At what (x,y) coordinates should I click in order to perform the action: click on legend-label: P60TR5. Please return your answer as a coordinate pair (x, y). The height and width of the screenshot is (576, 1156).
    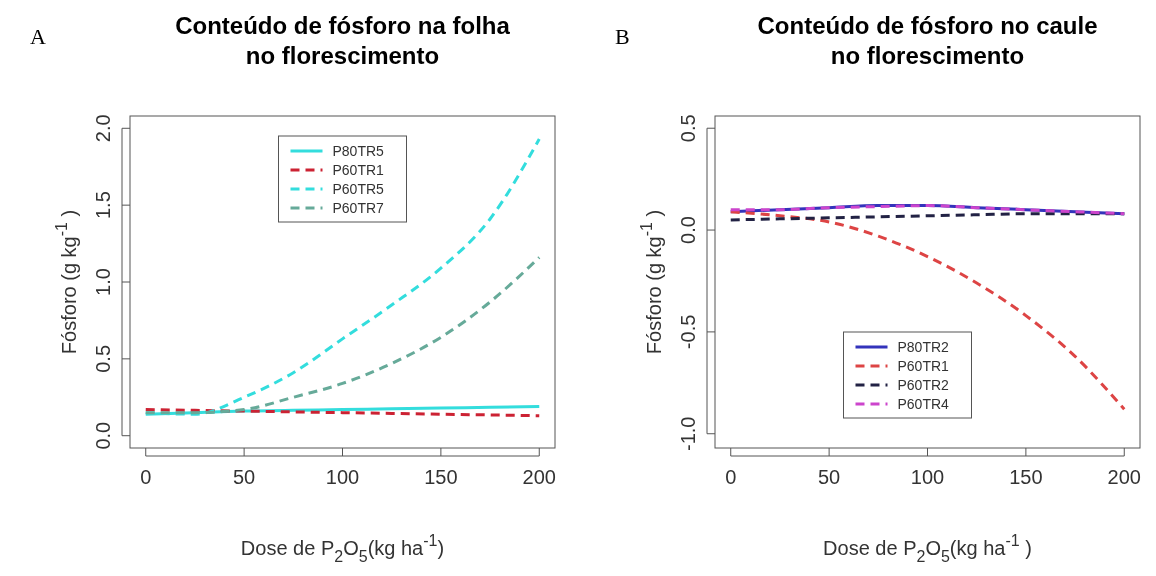
    Looking at the image, I should click on (358, 189).